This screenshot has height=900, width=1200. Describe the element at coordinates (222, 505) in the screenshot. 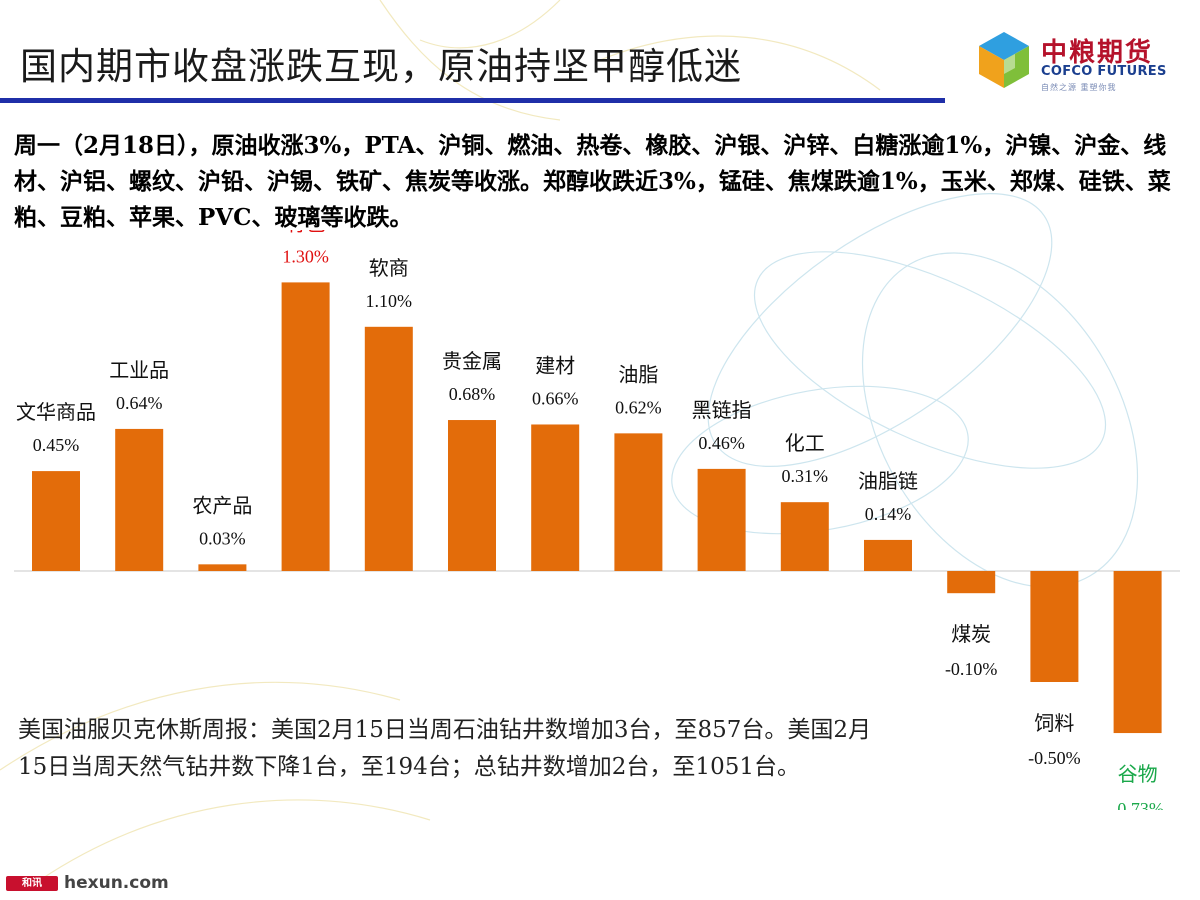

I see `category-label: 农产品` at that location.